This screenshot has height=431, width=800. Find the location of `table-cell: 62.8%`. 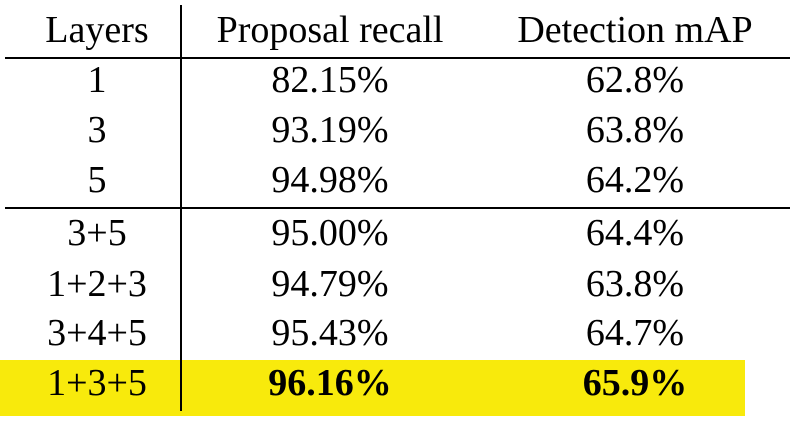

table-cell: 62.8% is located at coordinates (635, 80).